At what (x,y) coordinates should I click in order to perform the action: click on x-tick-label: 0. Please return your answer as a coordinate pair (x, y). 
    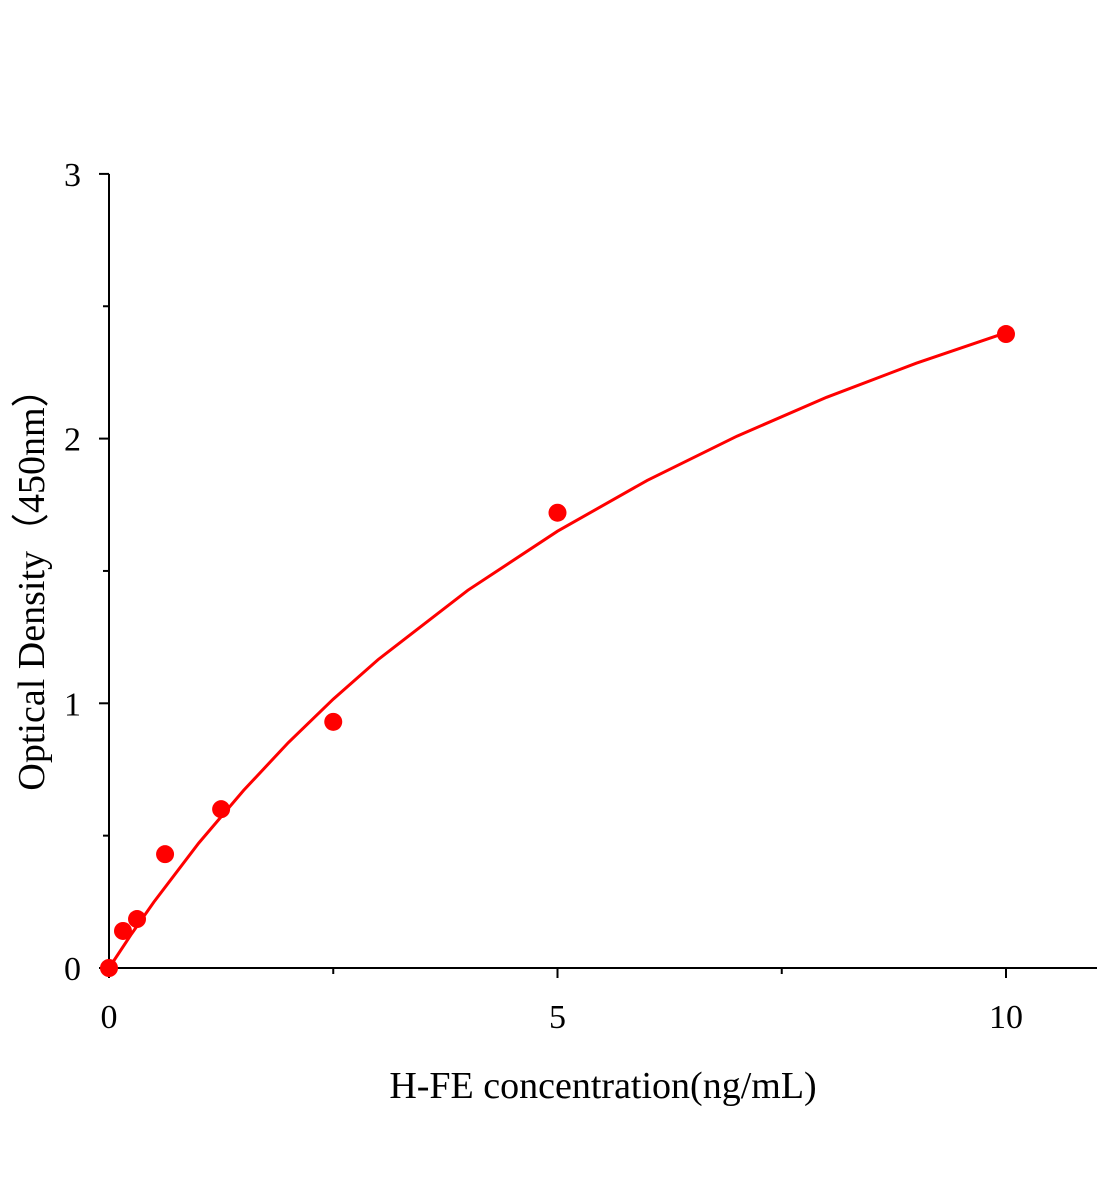
    Looking at the image, I should click on (109, 1017).